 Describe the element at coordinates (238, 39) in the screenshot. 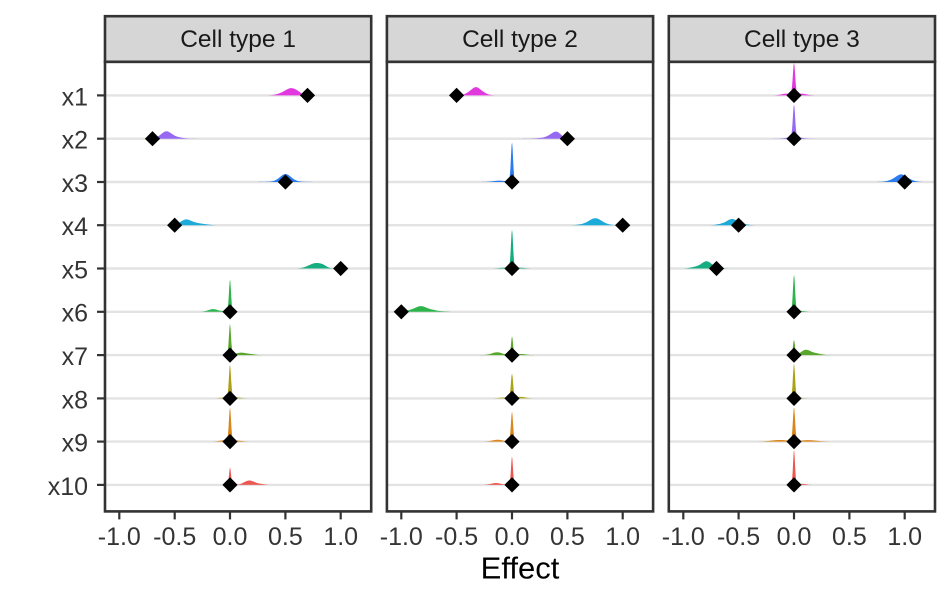

I see `svg-text: Cell type 1` at that location.